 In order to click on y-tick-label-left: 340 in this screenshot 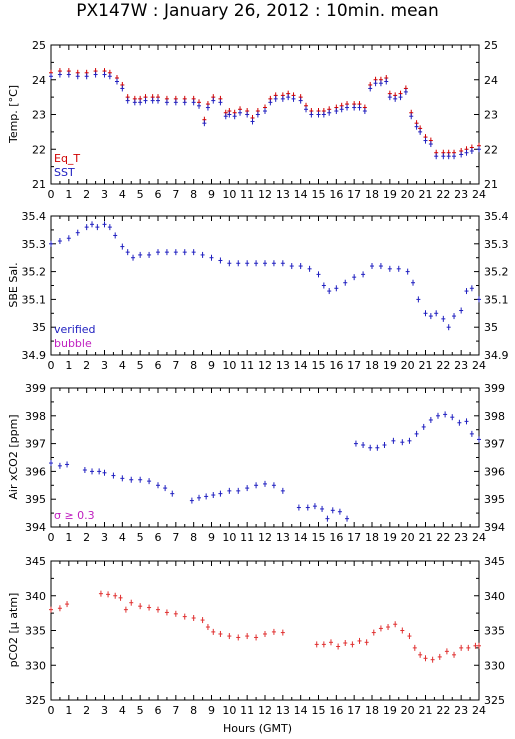, I will do `click(35, 596)`.